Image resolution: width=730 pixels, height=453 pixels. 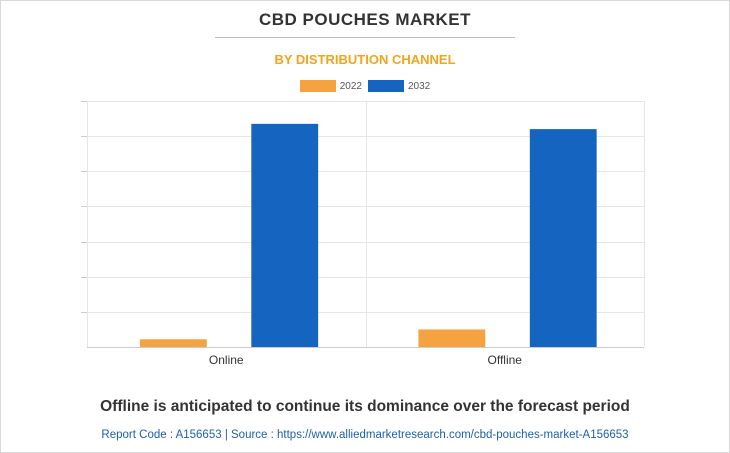 What do you see at coordinates (350, 86) in the screenshot?
I see `legend-label-2022: 2022` at bounding box center [350, 86].